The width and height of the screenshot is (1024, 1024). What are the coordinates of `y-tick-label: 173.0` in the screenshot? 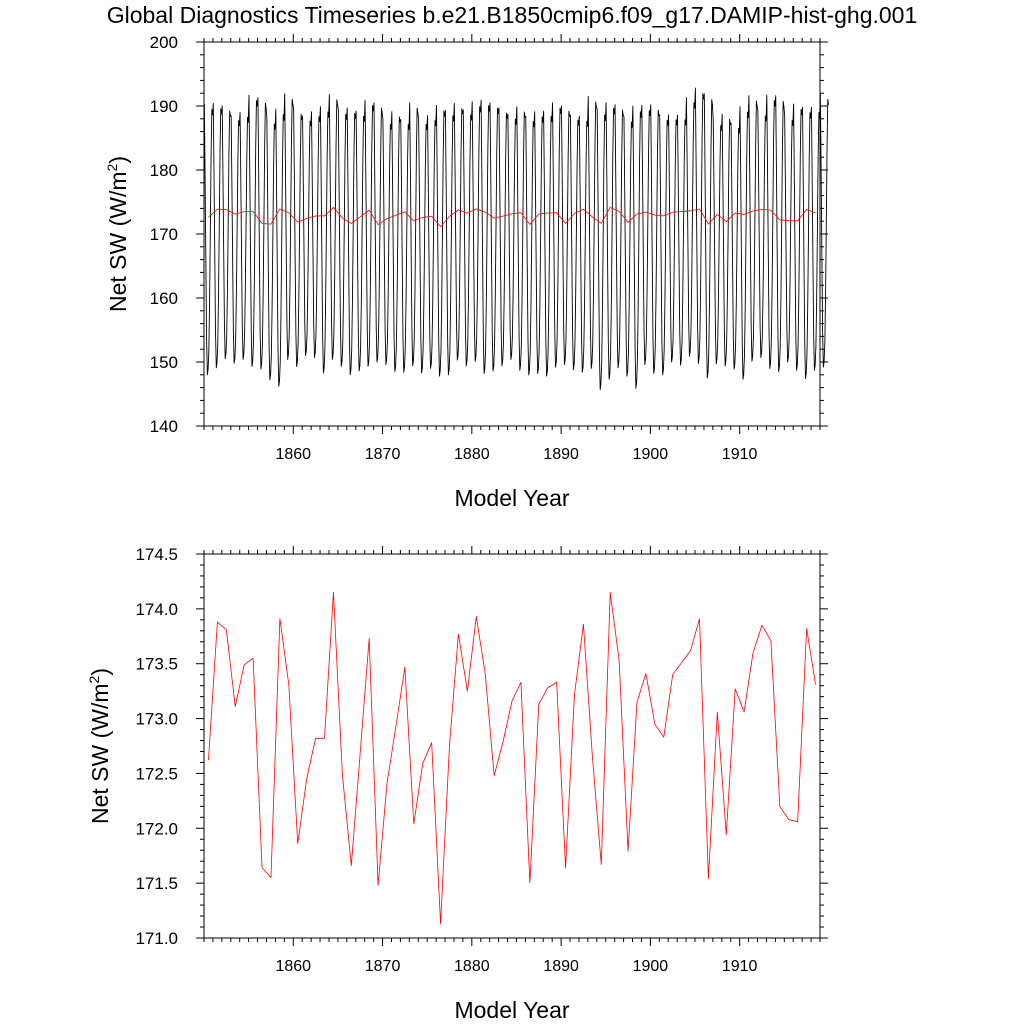 It's located at (156, 719).